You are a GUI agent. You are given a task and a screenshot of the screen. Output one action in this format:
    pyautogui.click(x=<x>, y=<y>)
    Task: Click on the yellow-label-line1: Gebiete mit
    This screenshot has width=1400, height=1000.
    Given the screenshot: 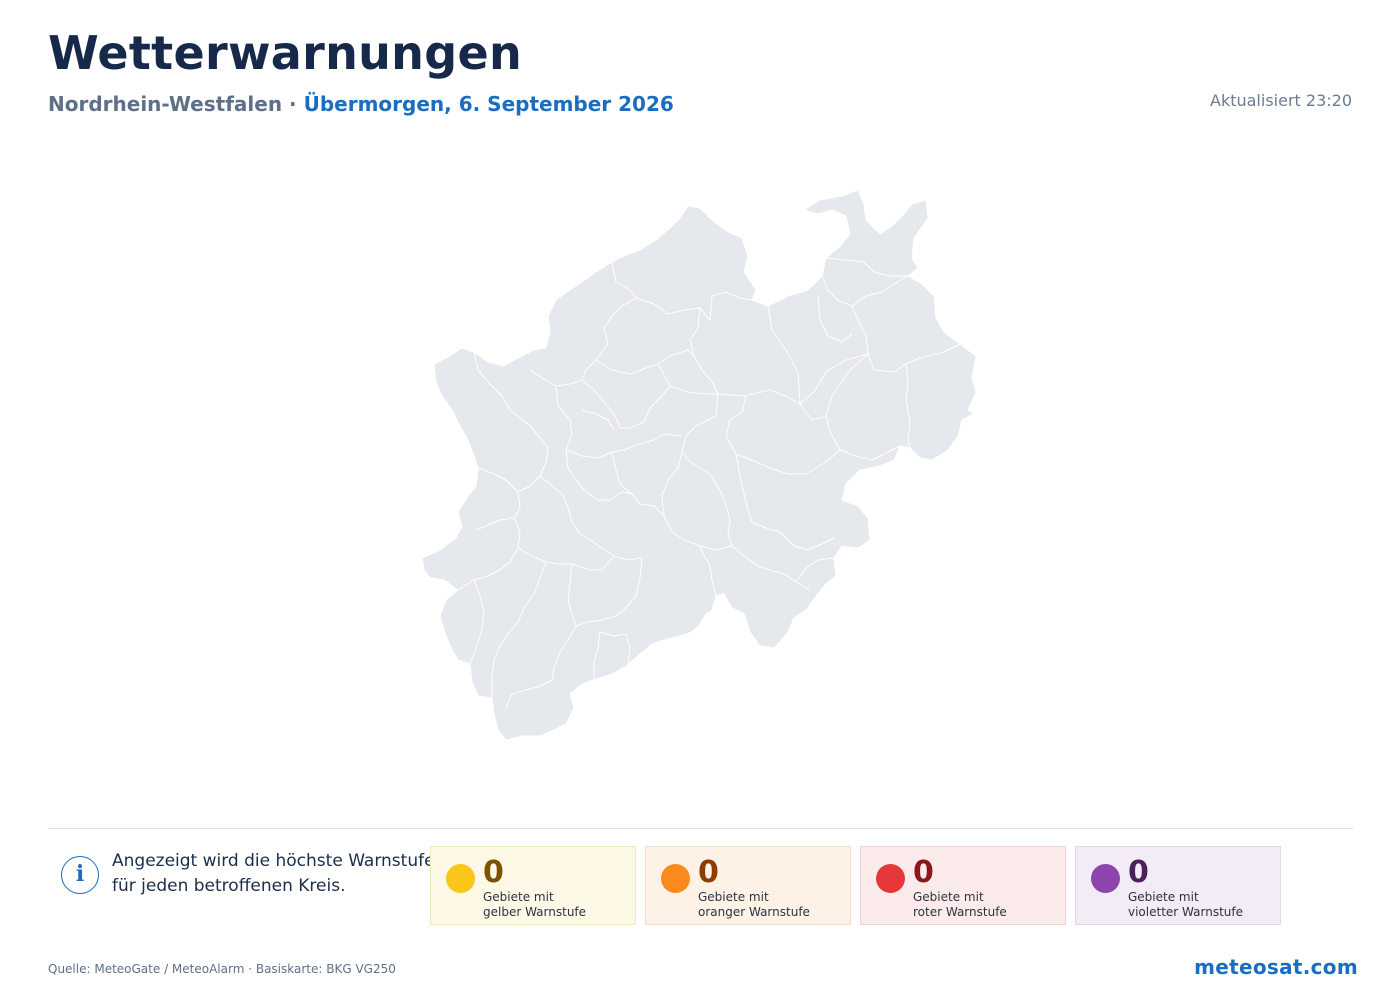 What is the action you would take?
    pyautogui.click(x=518, y=897)
    